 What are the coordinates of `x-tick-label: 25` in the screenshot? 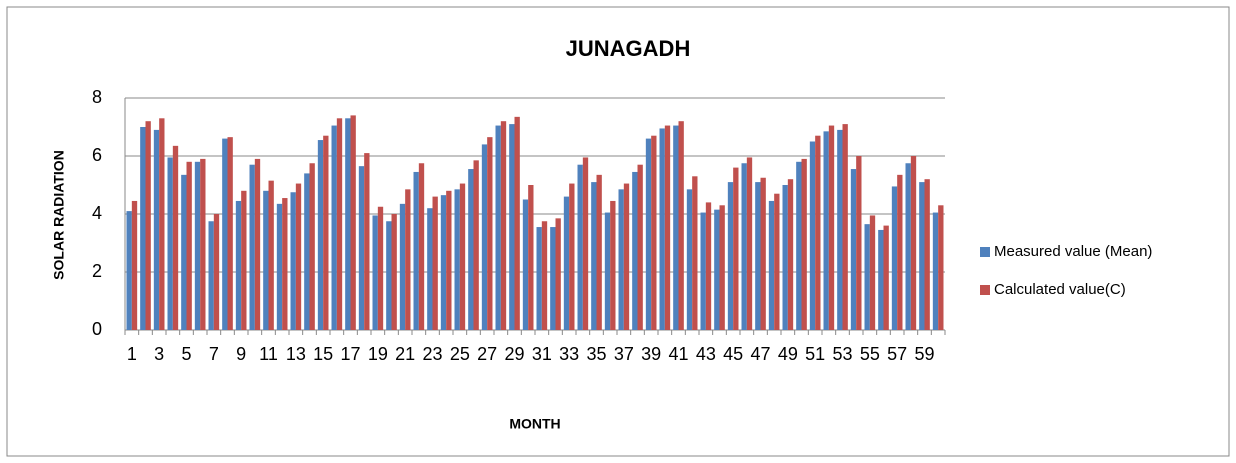 It's located at (460, 354).